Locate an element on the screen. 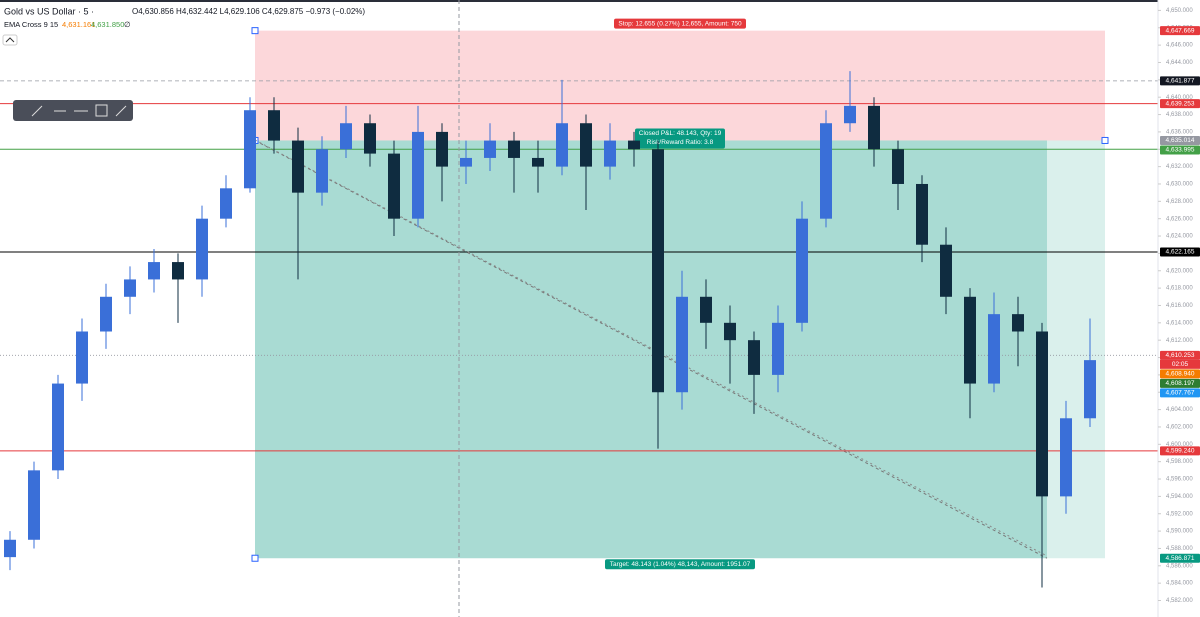 The width and height of the screenshot is (1200, 617). y-tick-label: 4,598.000 is located at coordinates (1179, 462).